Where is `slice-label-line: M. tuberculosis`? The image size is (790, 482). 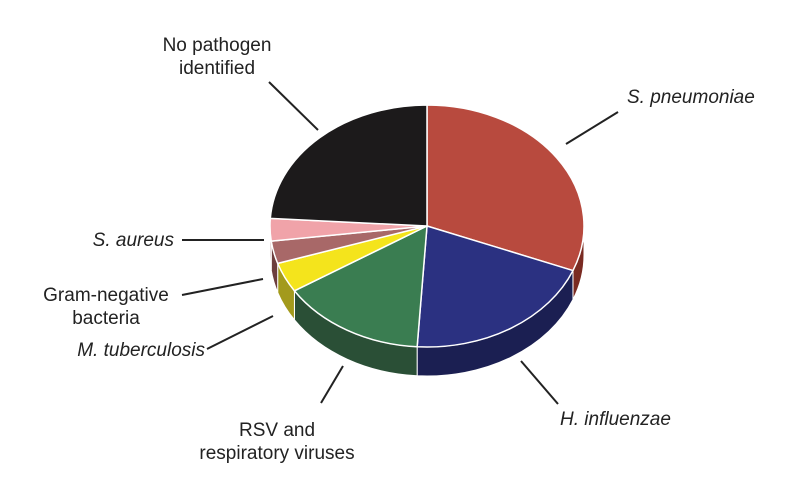
slice-label-line: M. tuberculosis is located at coordinates (141, 350).